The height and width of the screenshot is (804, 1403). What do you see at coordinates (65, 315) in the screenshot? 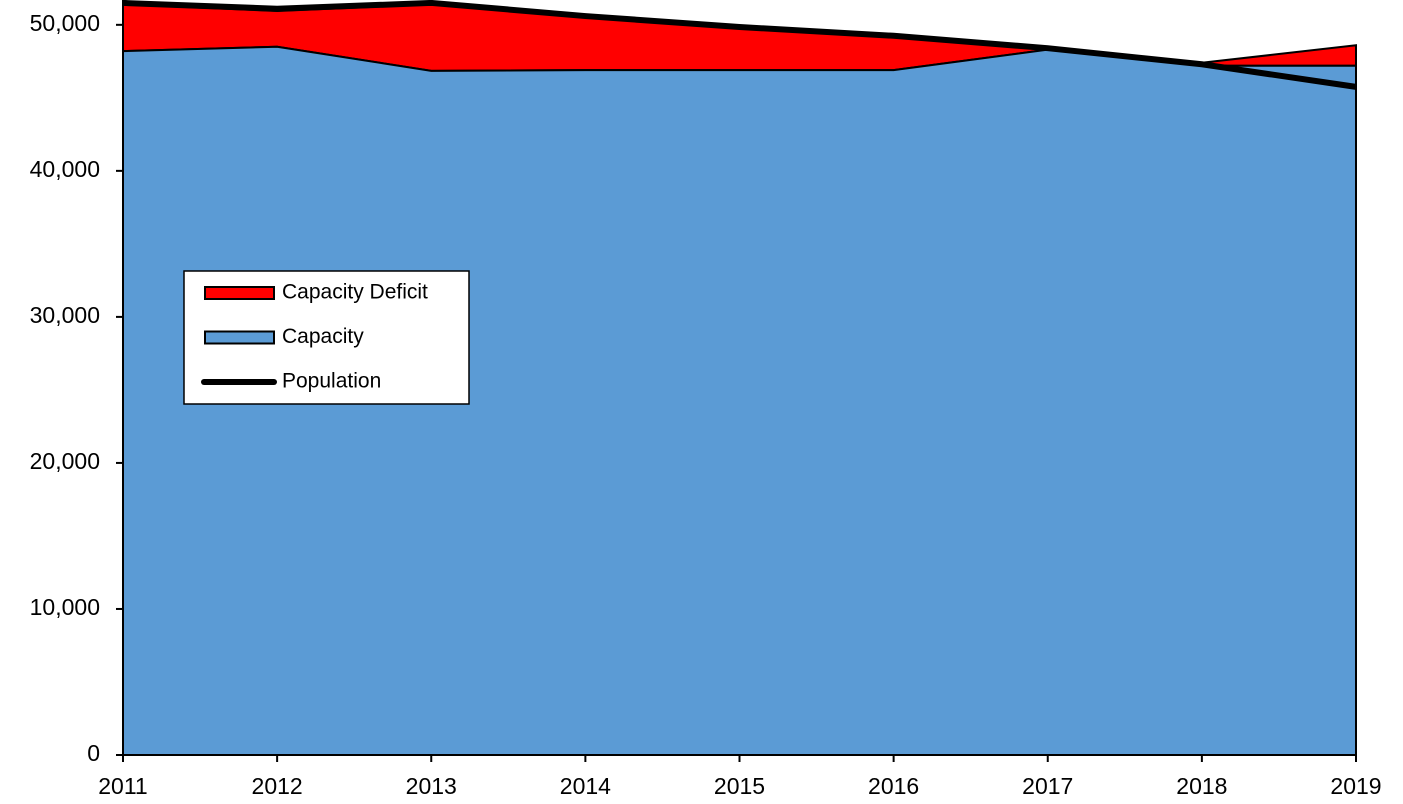
I see `y-tick-label: 30,000` at bounding box center [65, 315].